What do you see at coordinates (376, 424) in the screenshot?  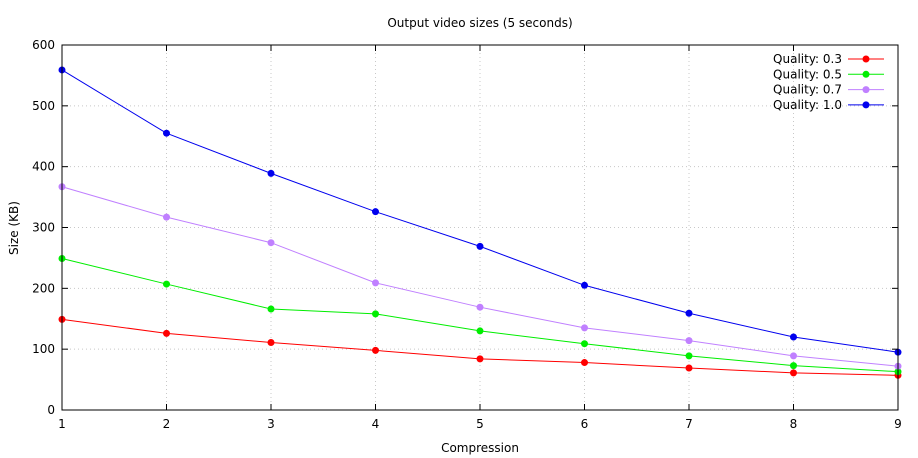 I see `x-tick-label: 4` at bounding box center [376, 424].